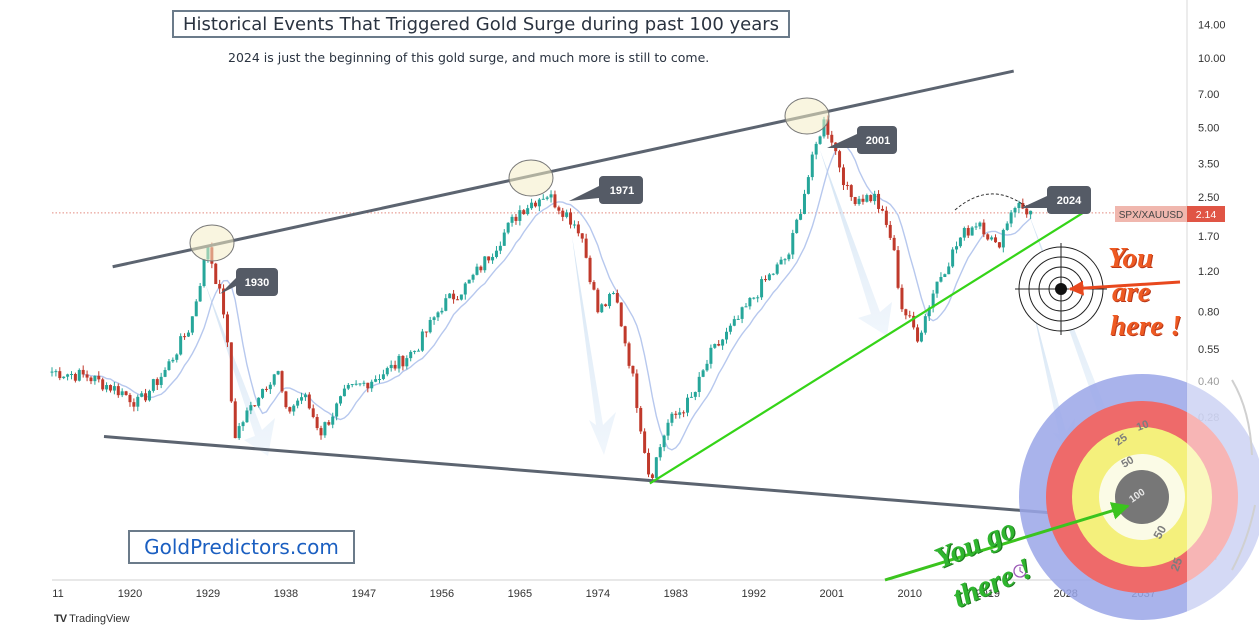 The width and height of the screenshot is (1259, 630). What do you see at coordinates (676, 594) in the screenshot?
I see `x-tick-label: 1983` at bounding box center [676, 594].